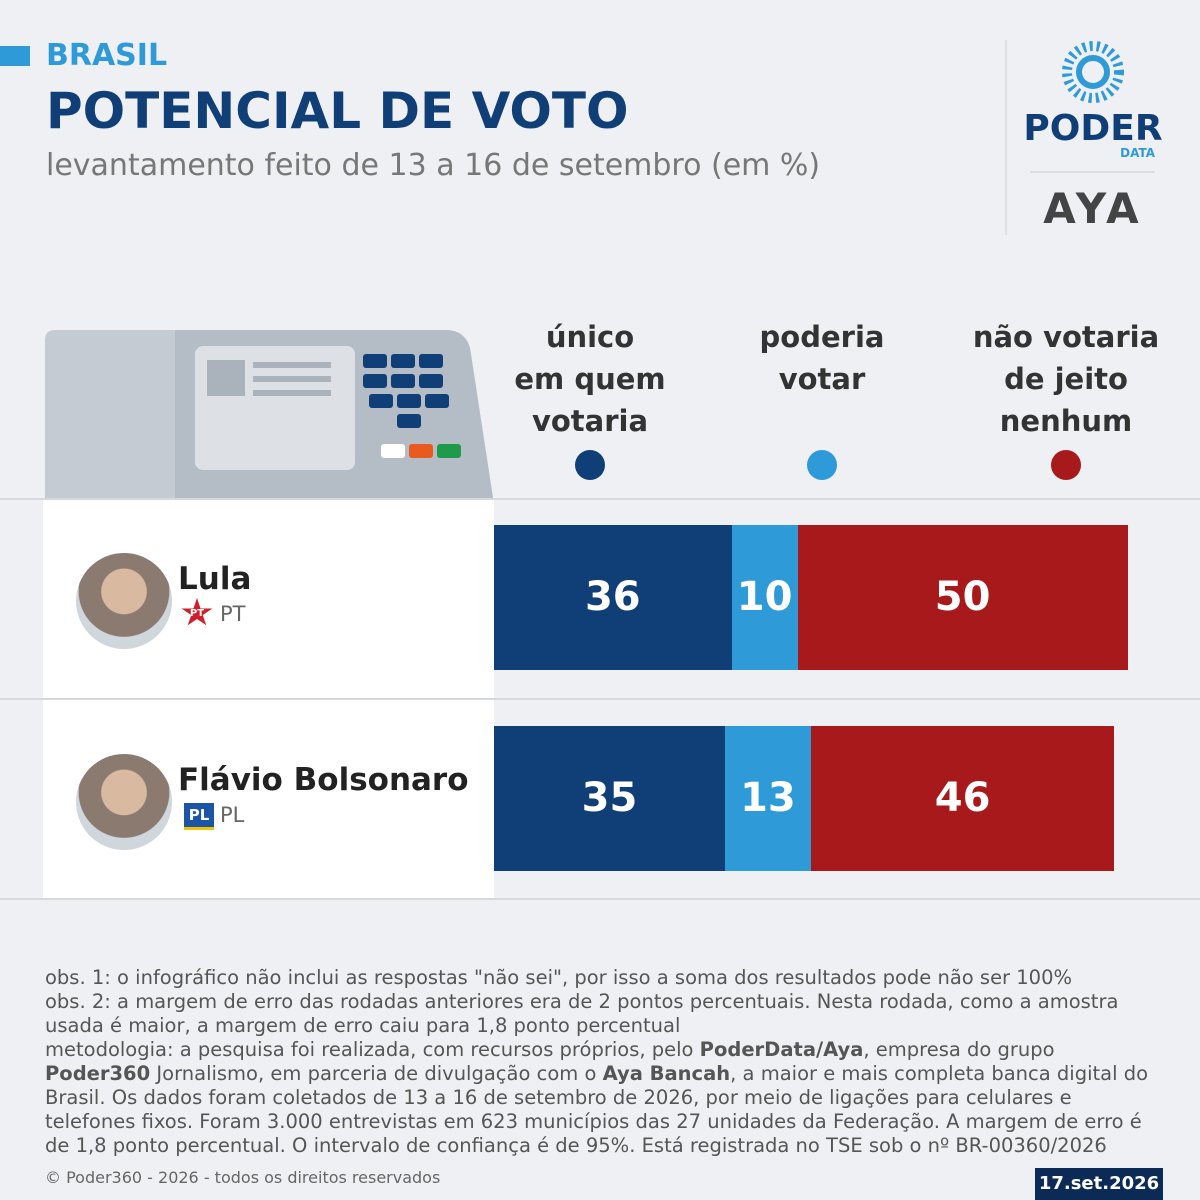 This screenshot has height=1200, width=1200. What do you see at coordinates (199, 816) in the screenshot?
I see `party-icon: PL` at bounding box center [199, 816].